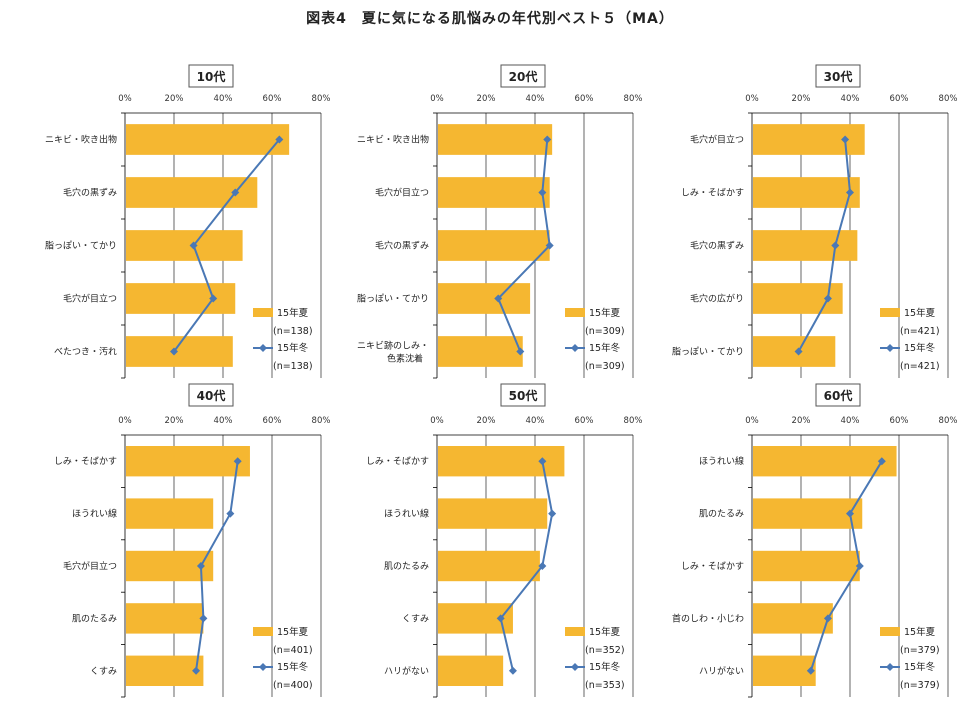 This screenshot has width=980, height=704. I want to click on legend-n: (n=379), so click(920, 650).